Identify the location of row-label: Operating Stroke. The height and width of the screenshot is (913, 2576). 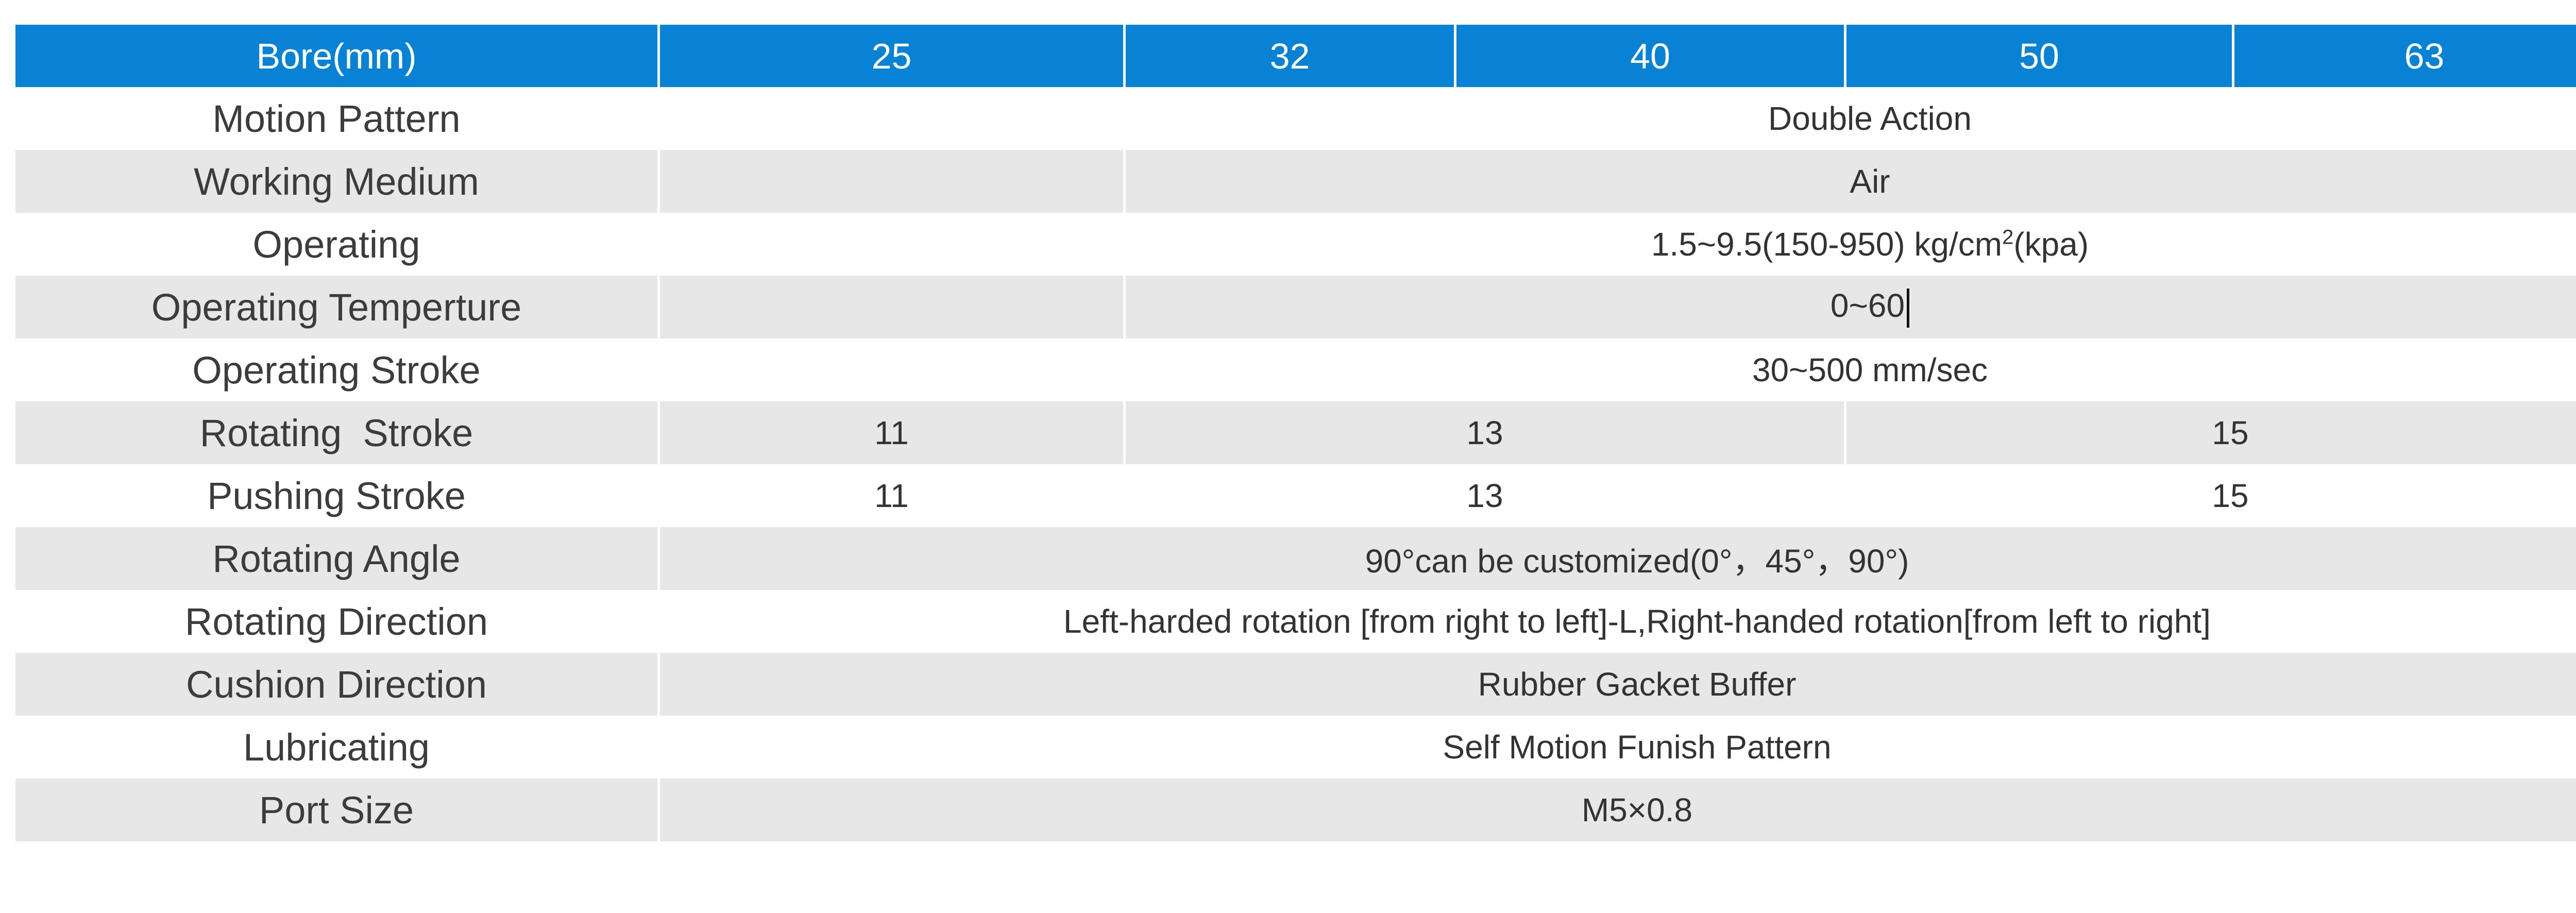
(336, 370).